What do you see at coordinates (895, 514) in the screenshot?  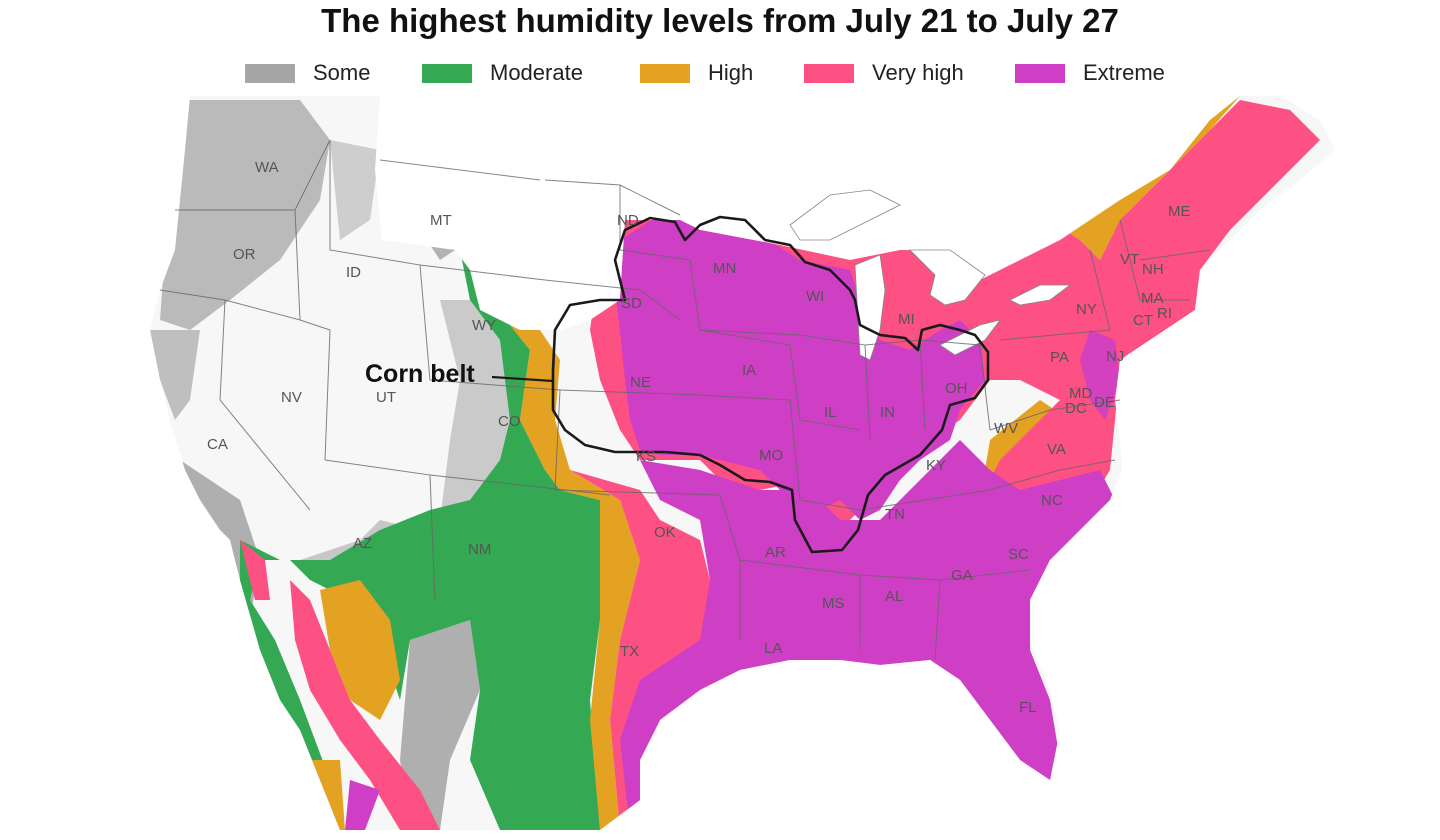 I see `state-label-tn: TN` at bounding box center [895, 514].